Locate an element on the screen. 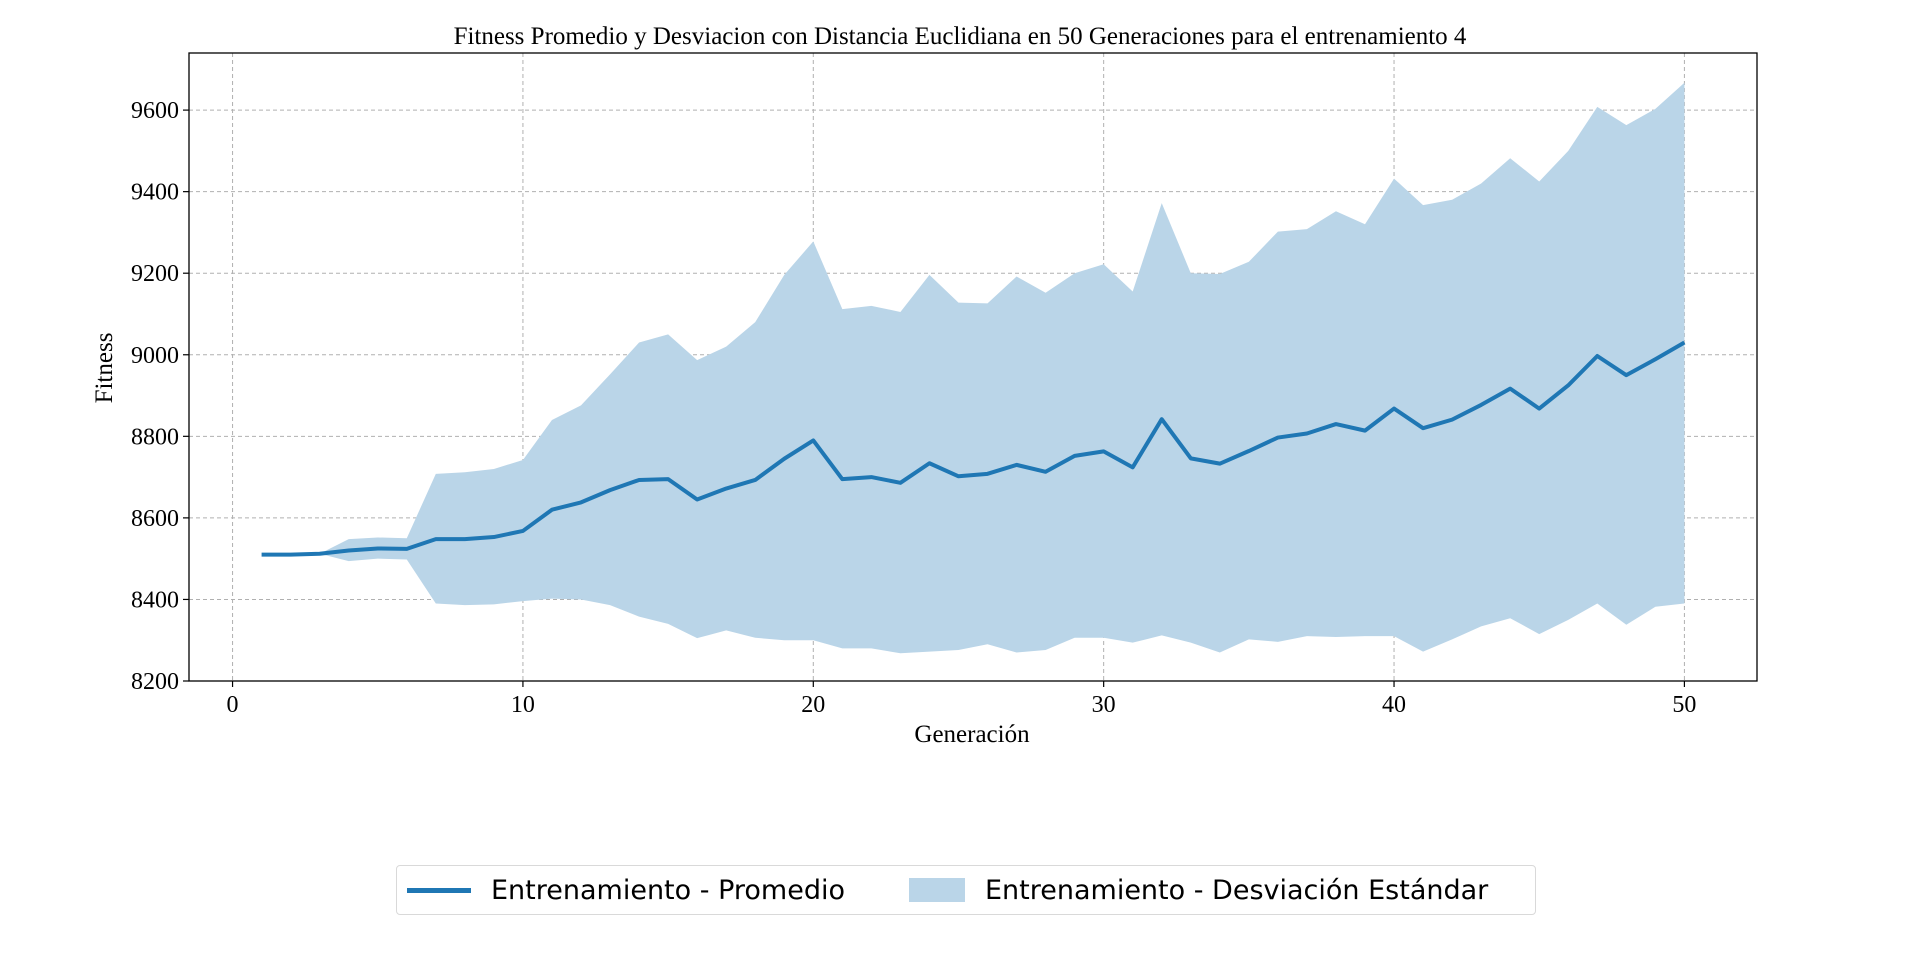  legend-item-std: Entrenamiento - Desviación Estándar is located at coordinates (1166, 890).